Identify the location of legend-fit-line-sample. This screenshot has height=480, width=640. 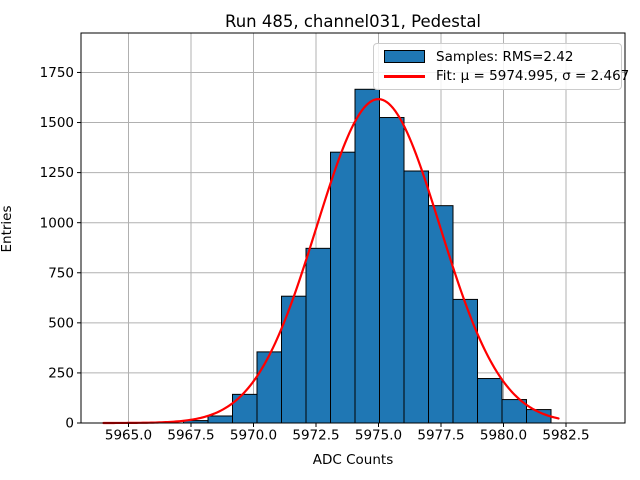
(404, 76).